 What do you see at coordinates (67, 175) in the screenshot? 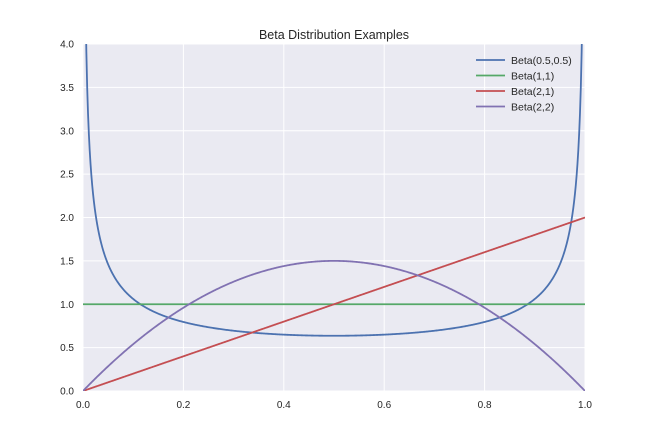
I see `y-tick-label: 2.5` at bounding box center [67, 175].